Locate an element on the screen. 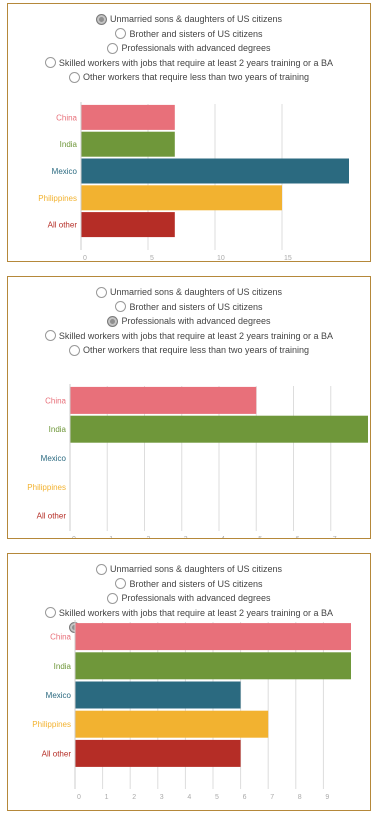 Image resolution: width=375 pixels, height=815 pixels. x-tick-label: 8 is located at coordinates (300, 797).